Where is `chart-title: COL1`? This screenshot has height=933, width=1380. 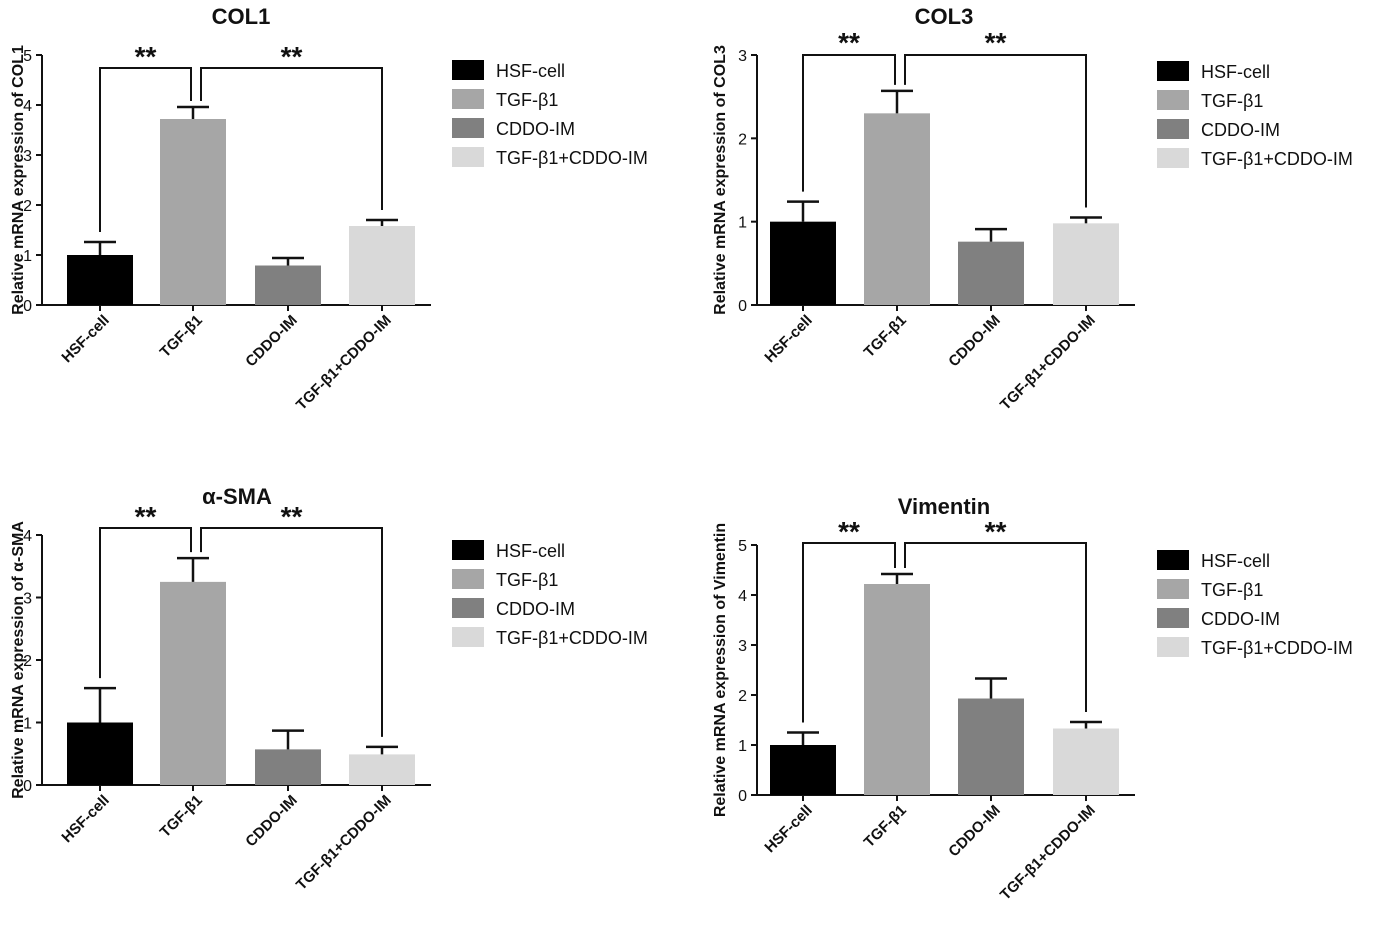 chart-title: COL1 is located at coordinates (241, 16).